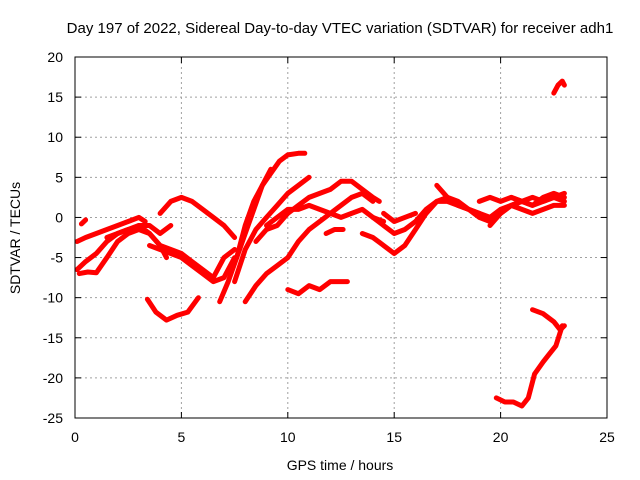 This screenshot has width=640, height=480. I want to click on series-line-s6, so click(187, 252).